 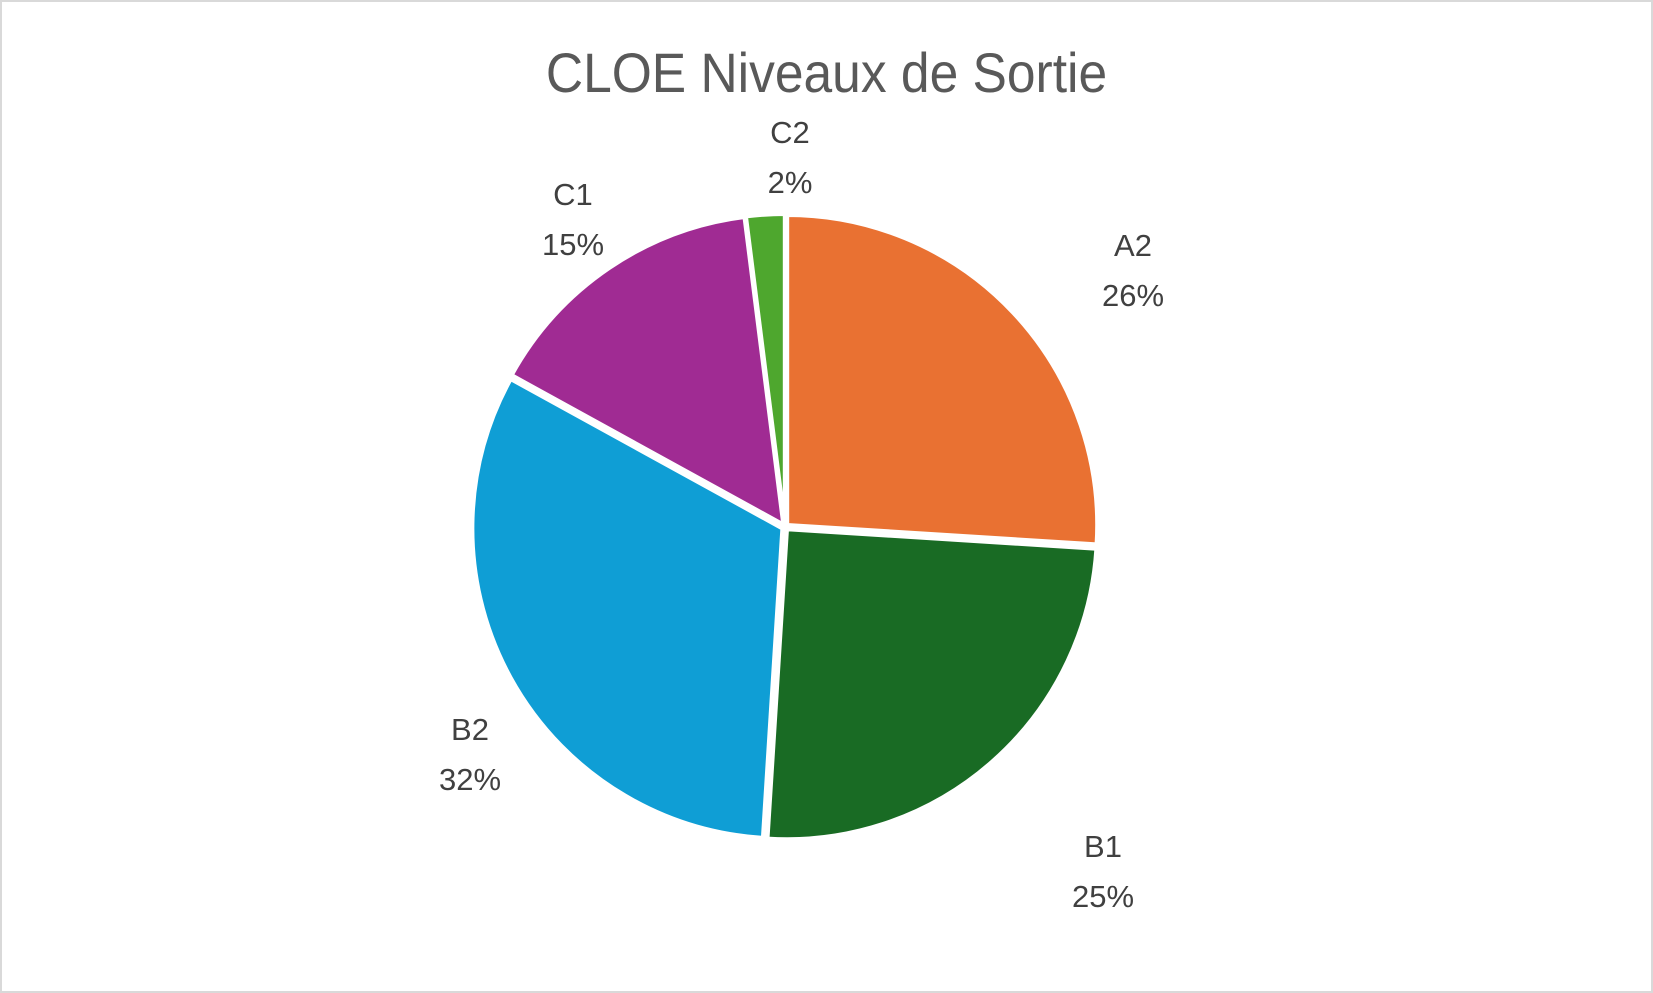 I want to click on label-c1-pct: 15%, so click(x=573, y=244).